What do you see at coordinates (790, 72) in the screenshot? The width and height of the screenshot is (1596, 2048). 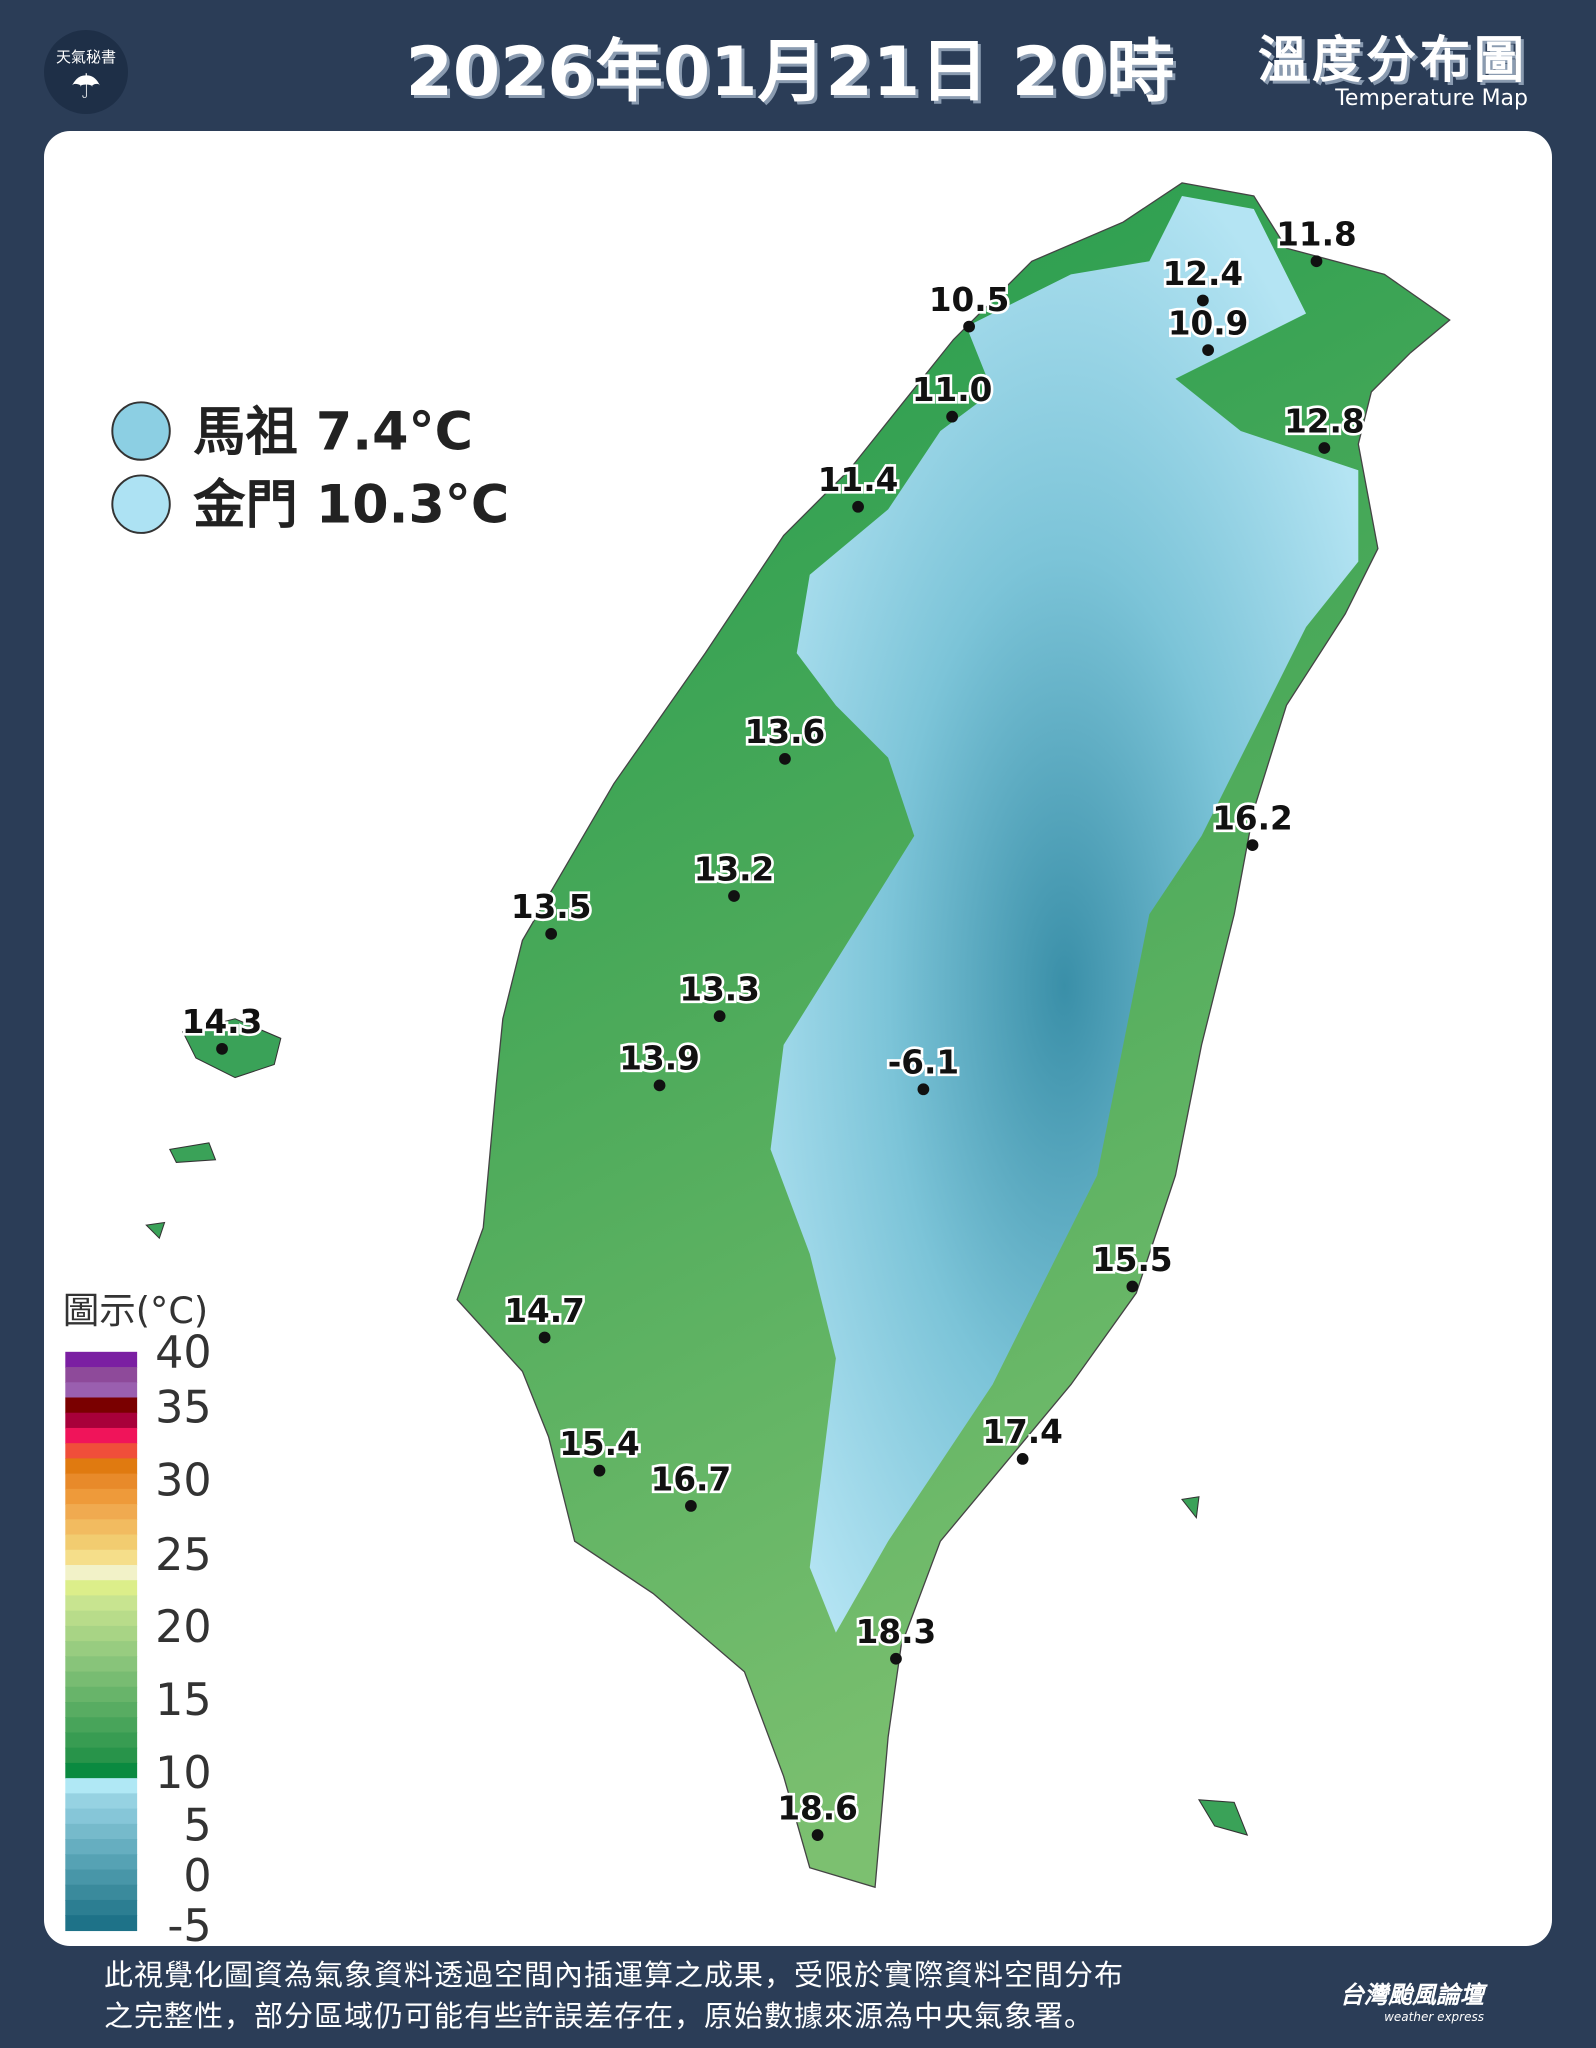 I see `page-title: 2026年01月21日 20時` at bounding box center [790, 72].